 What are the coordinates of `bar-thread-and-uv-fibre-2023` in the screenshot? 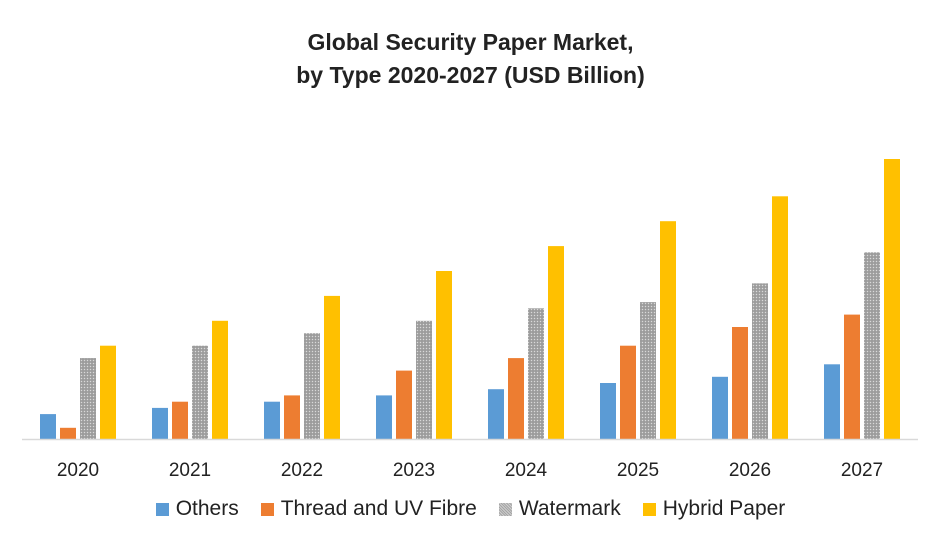 It's located at (404, 404).